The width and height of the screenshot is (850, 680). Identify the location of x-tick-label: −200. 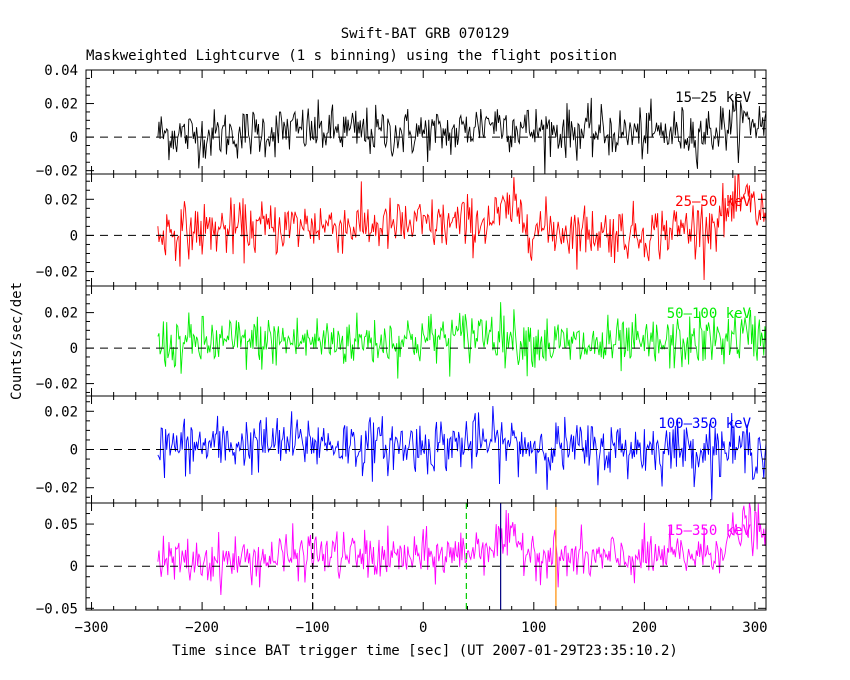
(202, 628).